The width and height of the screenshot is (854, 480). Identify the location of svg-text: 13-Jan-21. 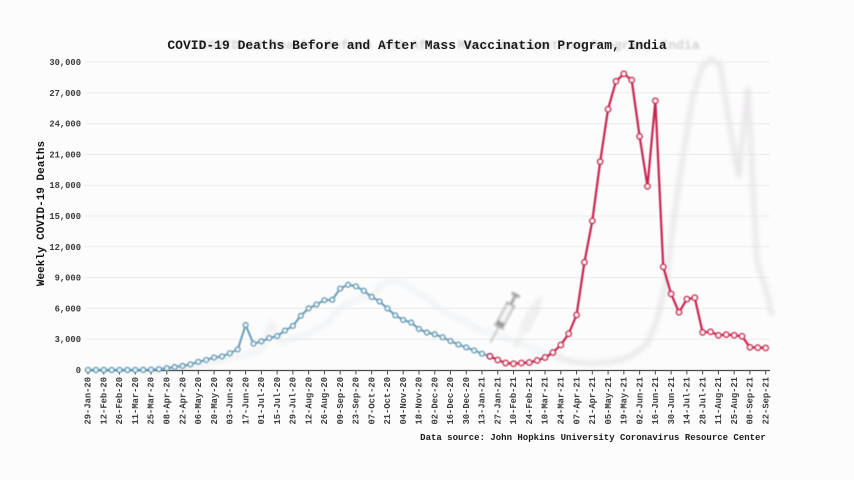
(483, 401).